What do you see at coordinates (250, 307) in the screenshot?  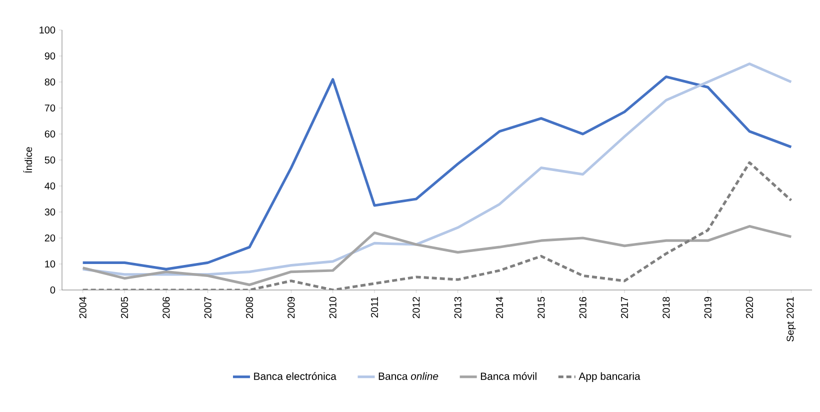 I see `x-tick-label: 2008` at bounding box center [250, 307].